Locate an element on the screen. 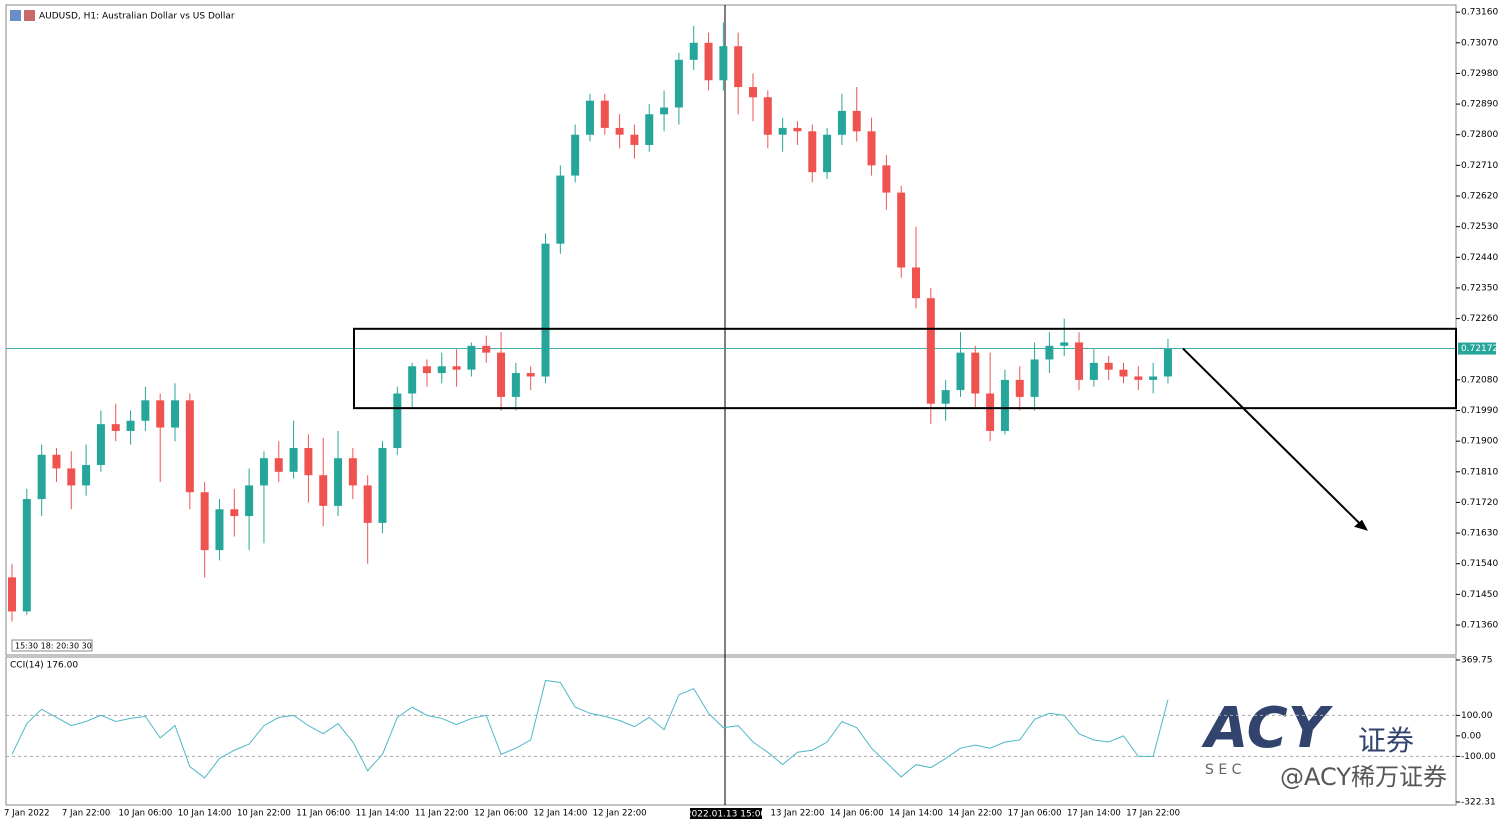 The image size is (1509, 828). y-tick-label: 0.72800 is located at coordinates (1479, 135).